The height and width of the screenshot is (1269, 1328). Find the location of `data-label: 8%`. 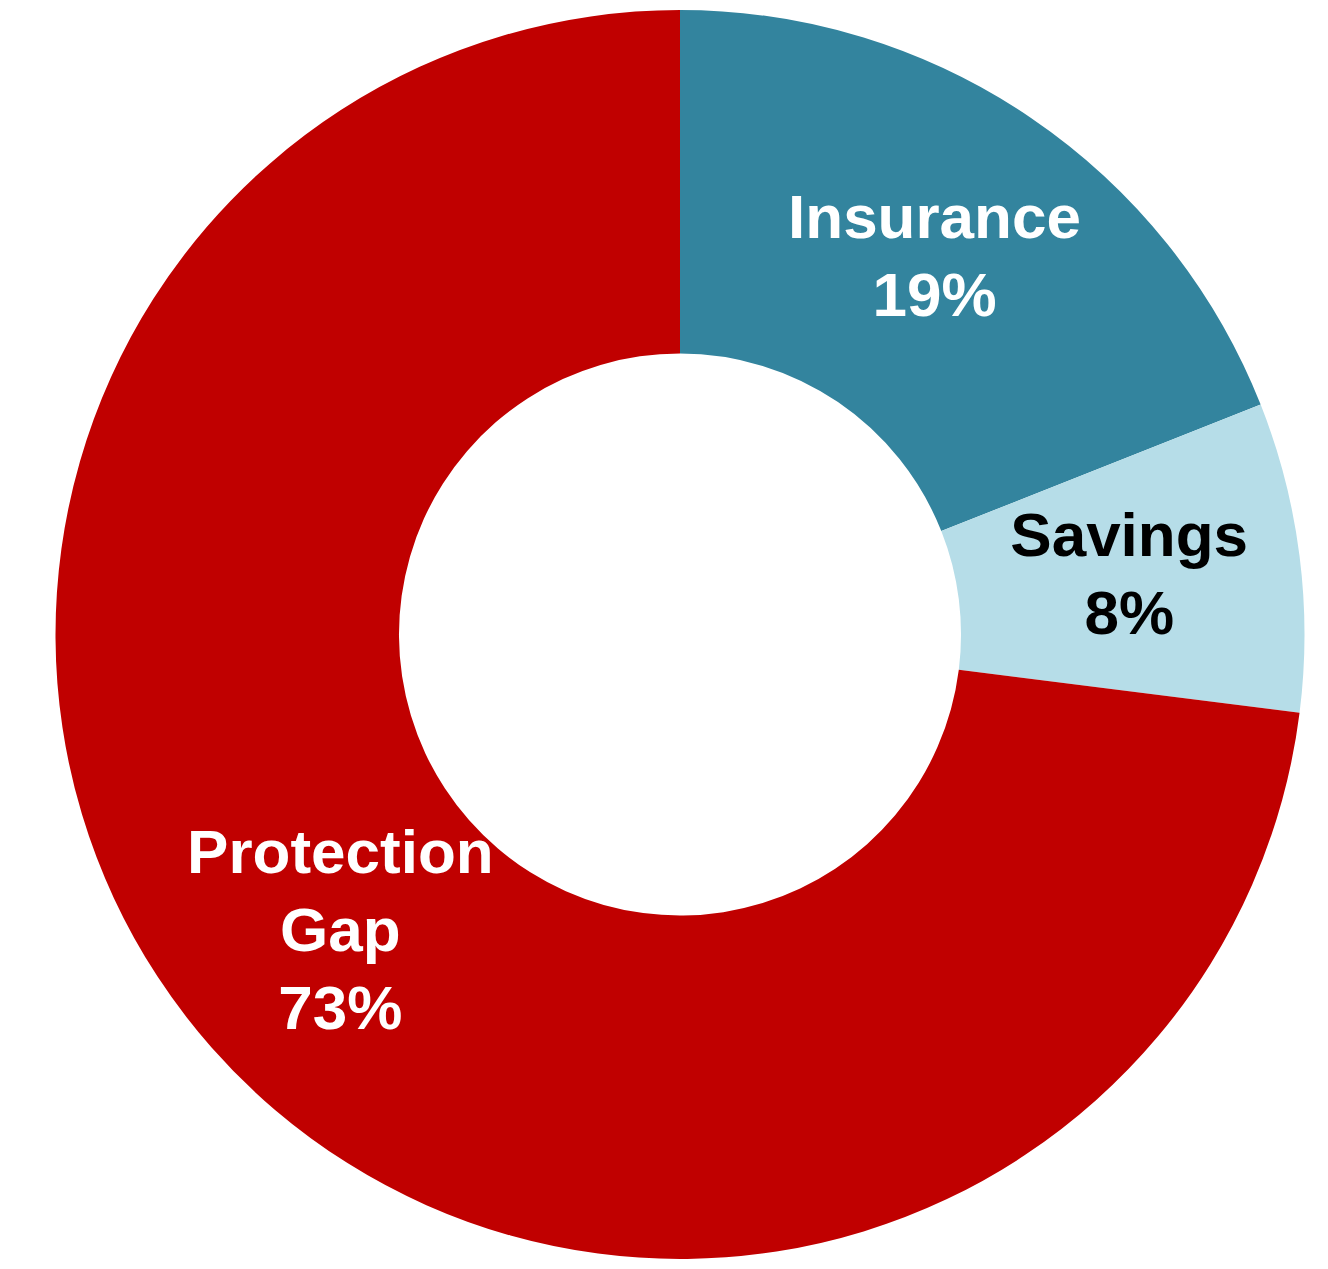

data-label: 8% is located at coordinates (1129, 612).